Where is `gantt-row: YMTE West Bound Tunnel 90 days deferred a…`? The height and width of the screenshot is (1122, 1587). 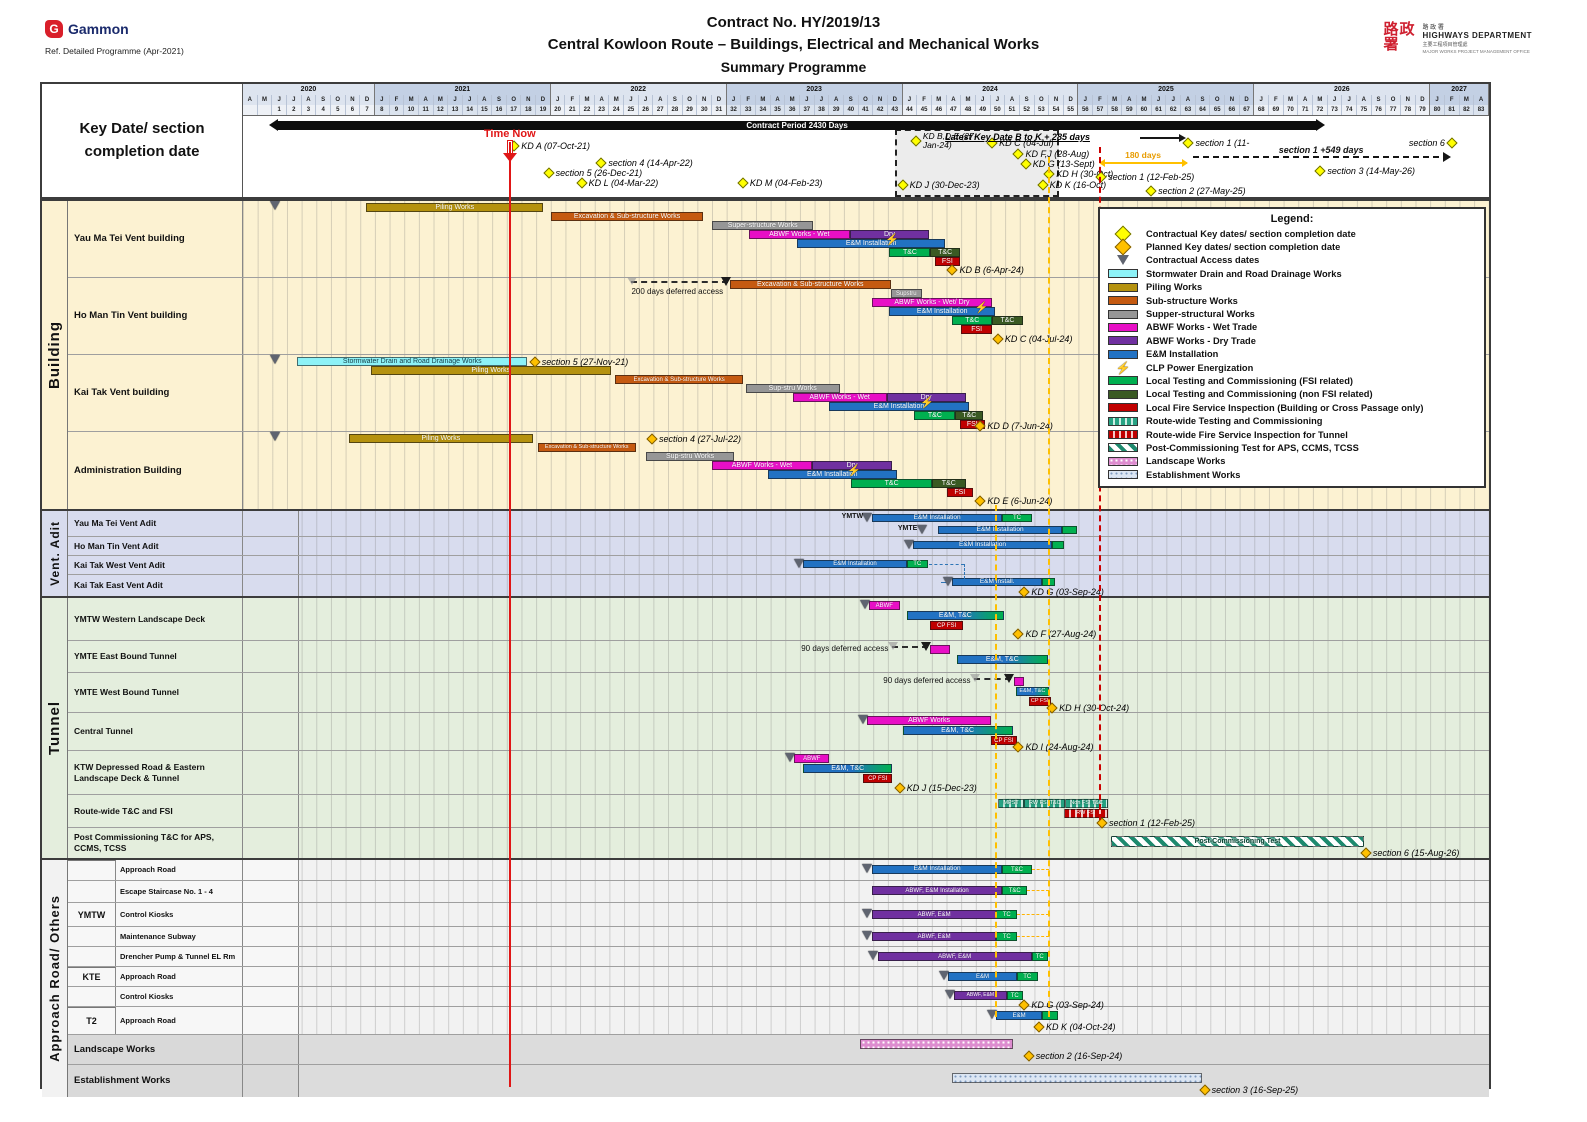
gantt-row: YMTE West Bound Tunnel 90 days deferred a… is located at coordinates (778, 693).